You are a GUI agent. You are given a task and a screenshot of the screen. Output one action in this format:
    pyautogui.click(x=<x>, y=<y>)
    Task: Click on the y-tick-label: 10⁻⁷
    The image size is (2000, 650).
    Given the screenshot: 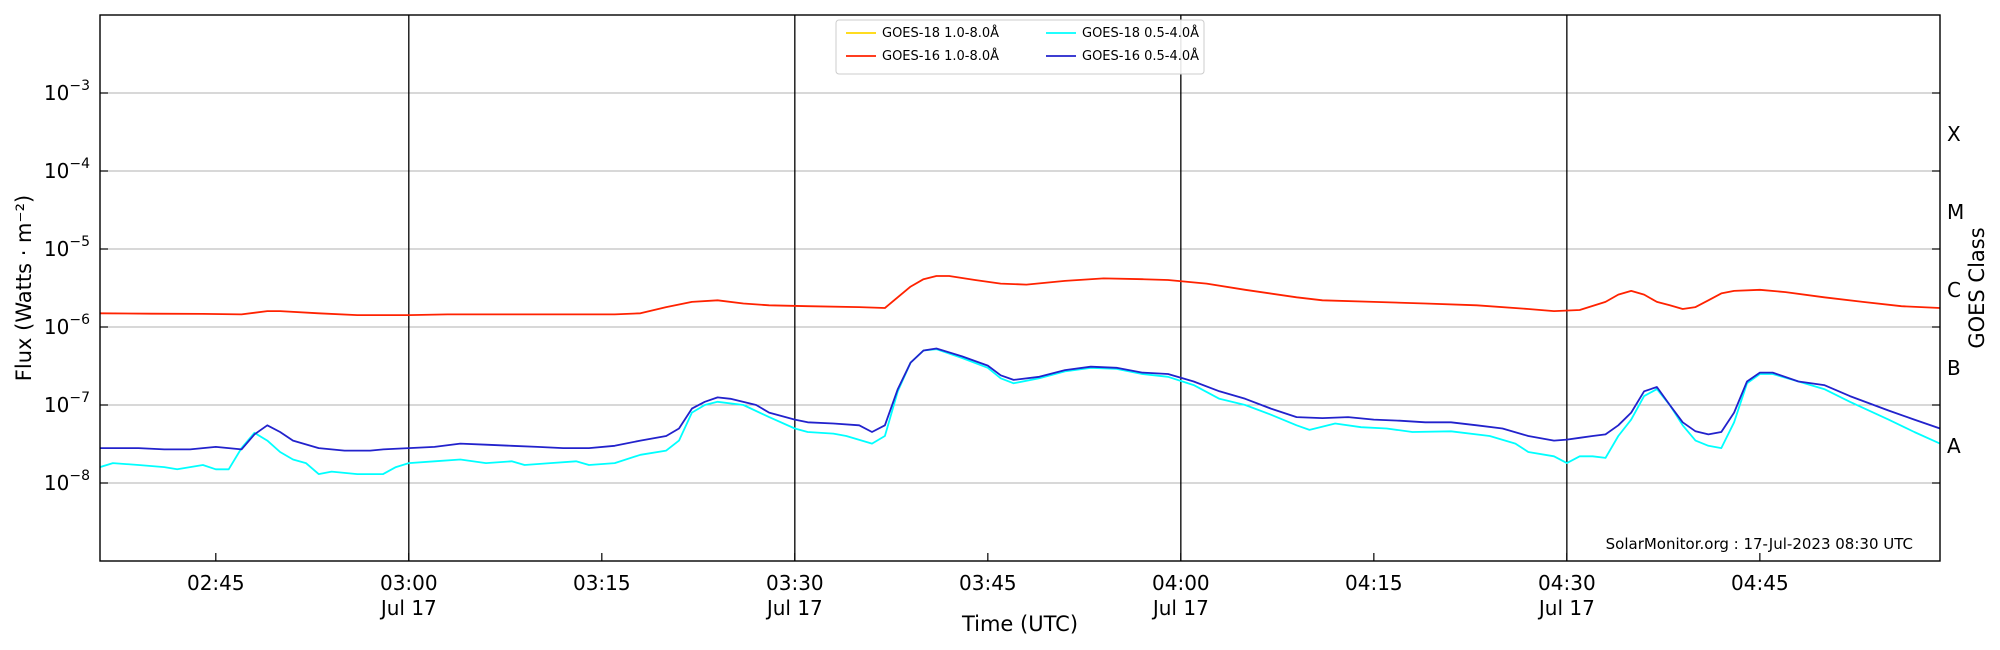 What is the action you would take?
    pyautogui.click(x=67, y=403)
    